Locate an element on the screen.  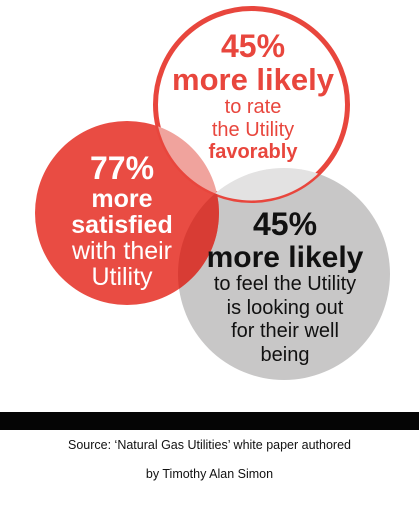
right-line1: to feel the Utility is located at coordinates (285, 284).